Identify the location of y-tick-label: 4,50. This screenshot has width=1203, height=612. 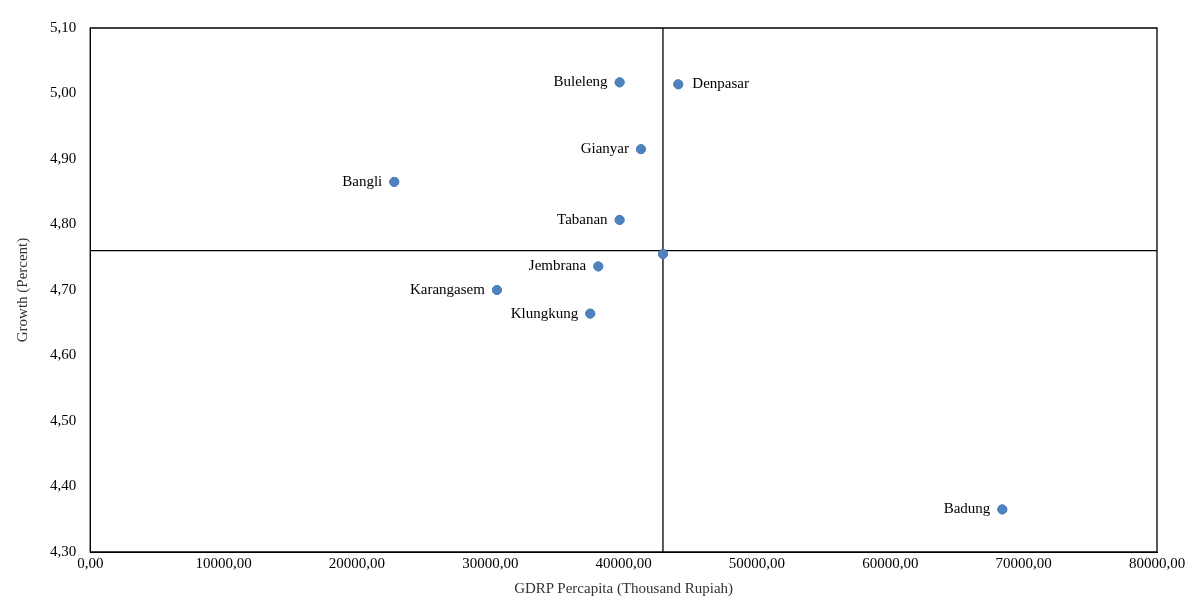
(63, 419).